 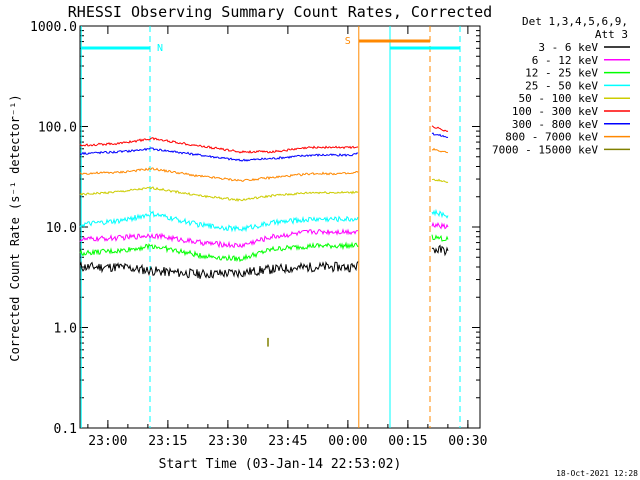 What do you see at coordinates (61, 228) in the screenshot?
I see `y-tick-label: 10.0` at bounding box center [61, 228].